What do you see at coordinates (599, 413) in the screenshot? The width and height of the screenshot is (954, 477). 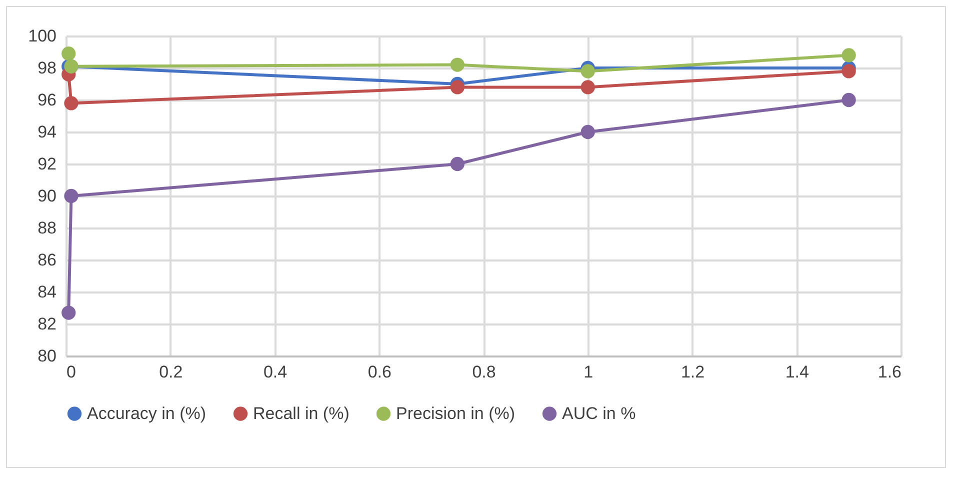 I see `legend-label: AUC in %` at bounding box center [599, 413].